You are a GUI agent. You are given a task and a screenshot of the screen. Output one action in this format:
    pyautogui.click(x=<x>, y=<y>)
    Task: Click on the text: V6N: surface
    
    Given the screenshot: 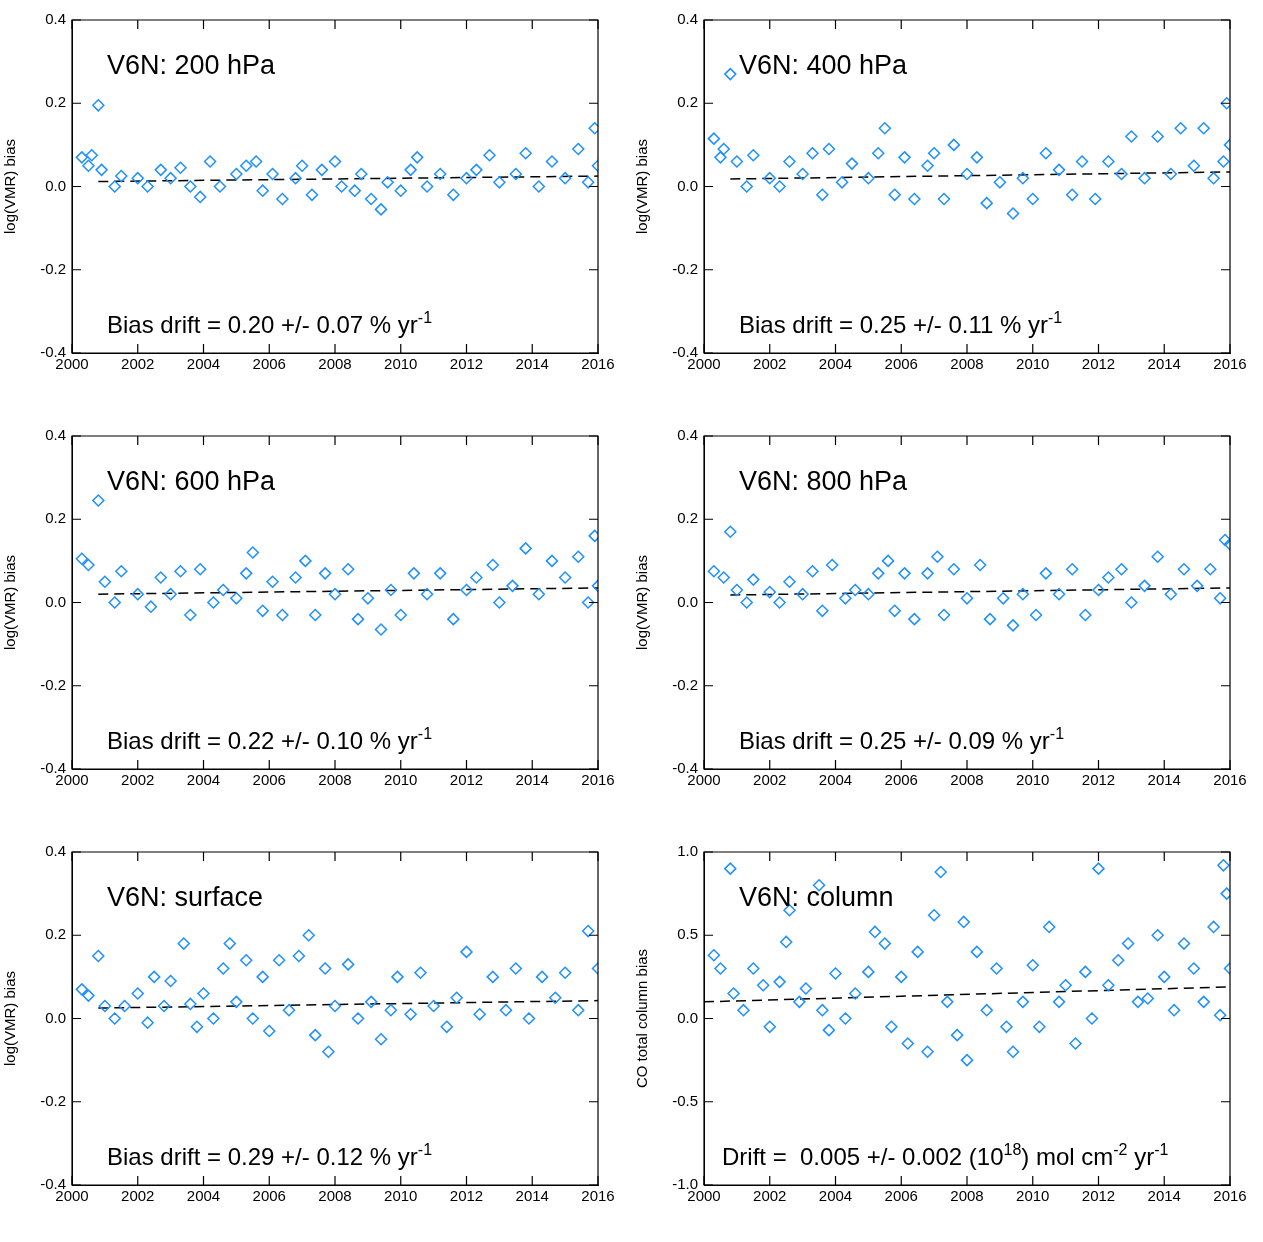 What is the action you would take?
    pyautogui.click(x=185, y=897)
    